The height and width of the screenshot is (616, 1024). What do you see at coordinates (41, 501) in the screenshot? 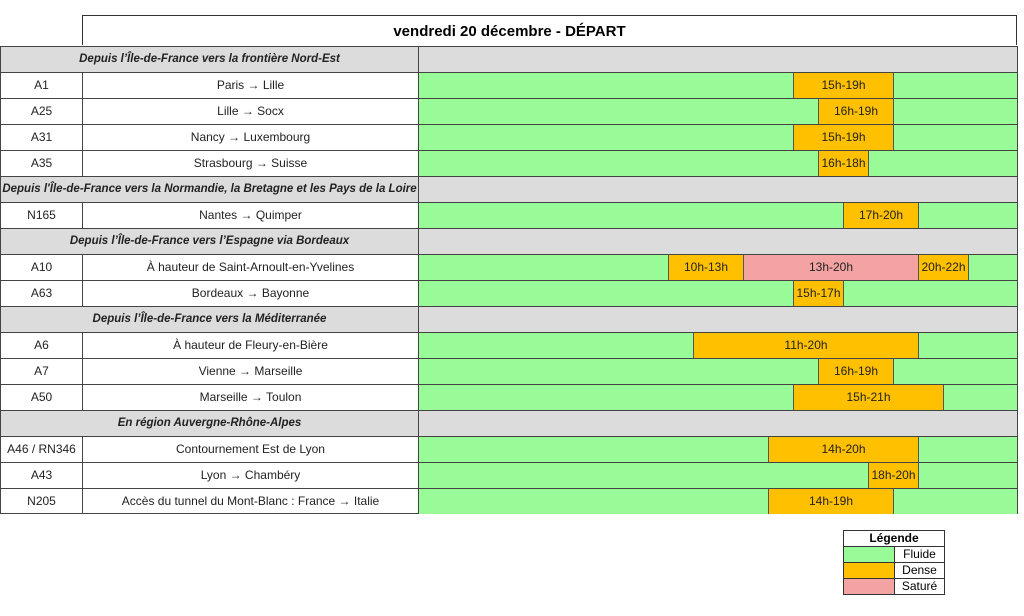
I see `road-name: N205` at bounding box center [41, 501].